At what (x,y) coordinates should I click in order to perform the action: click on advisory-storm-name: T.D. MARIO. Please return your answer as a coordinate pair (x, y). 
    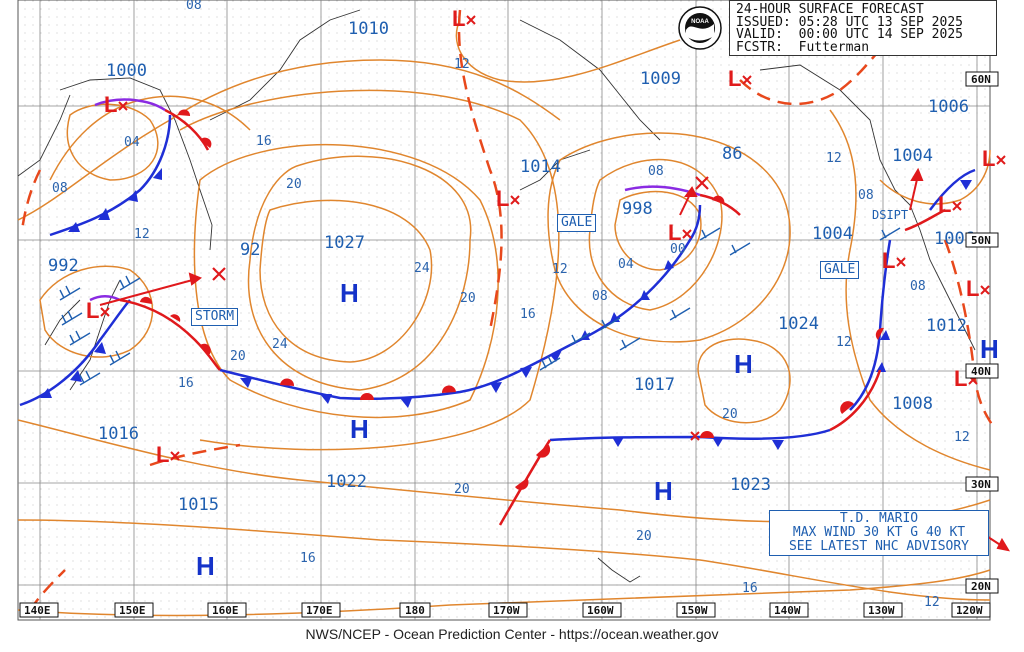
    Looking at the image, I should click on (879, 518).